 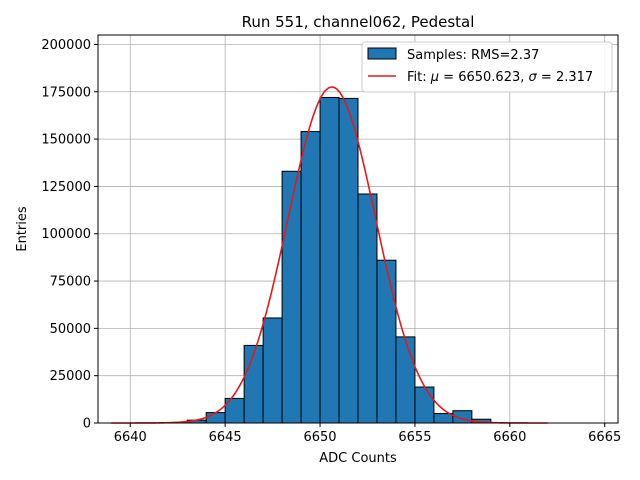 I want to click on fit-sigma-value: 2.317, so click(x=574, y=77).